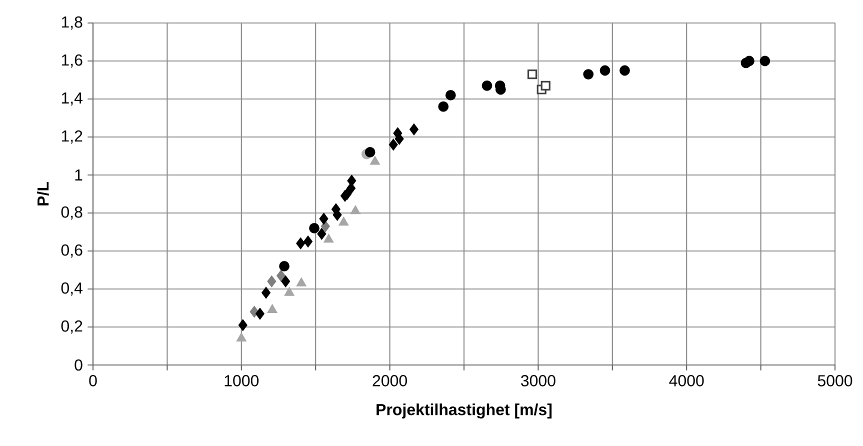 This screenshot has height=446, width=863. Describe the element at coordinates (464, 411) in the screenshot. I see `x-axis-title: Projektilhastighet [m/s]` at that location.